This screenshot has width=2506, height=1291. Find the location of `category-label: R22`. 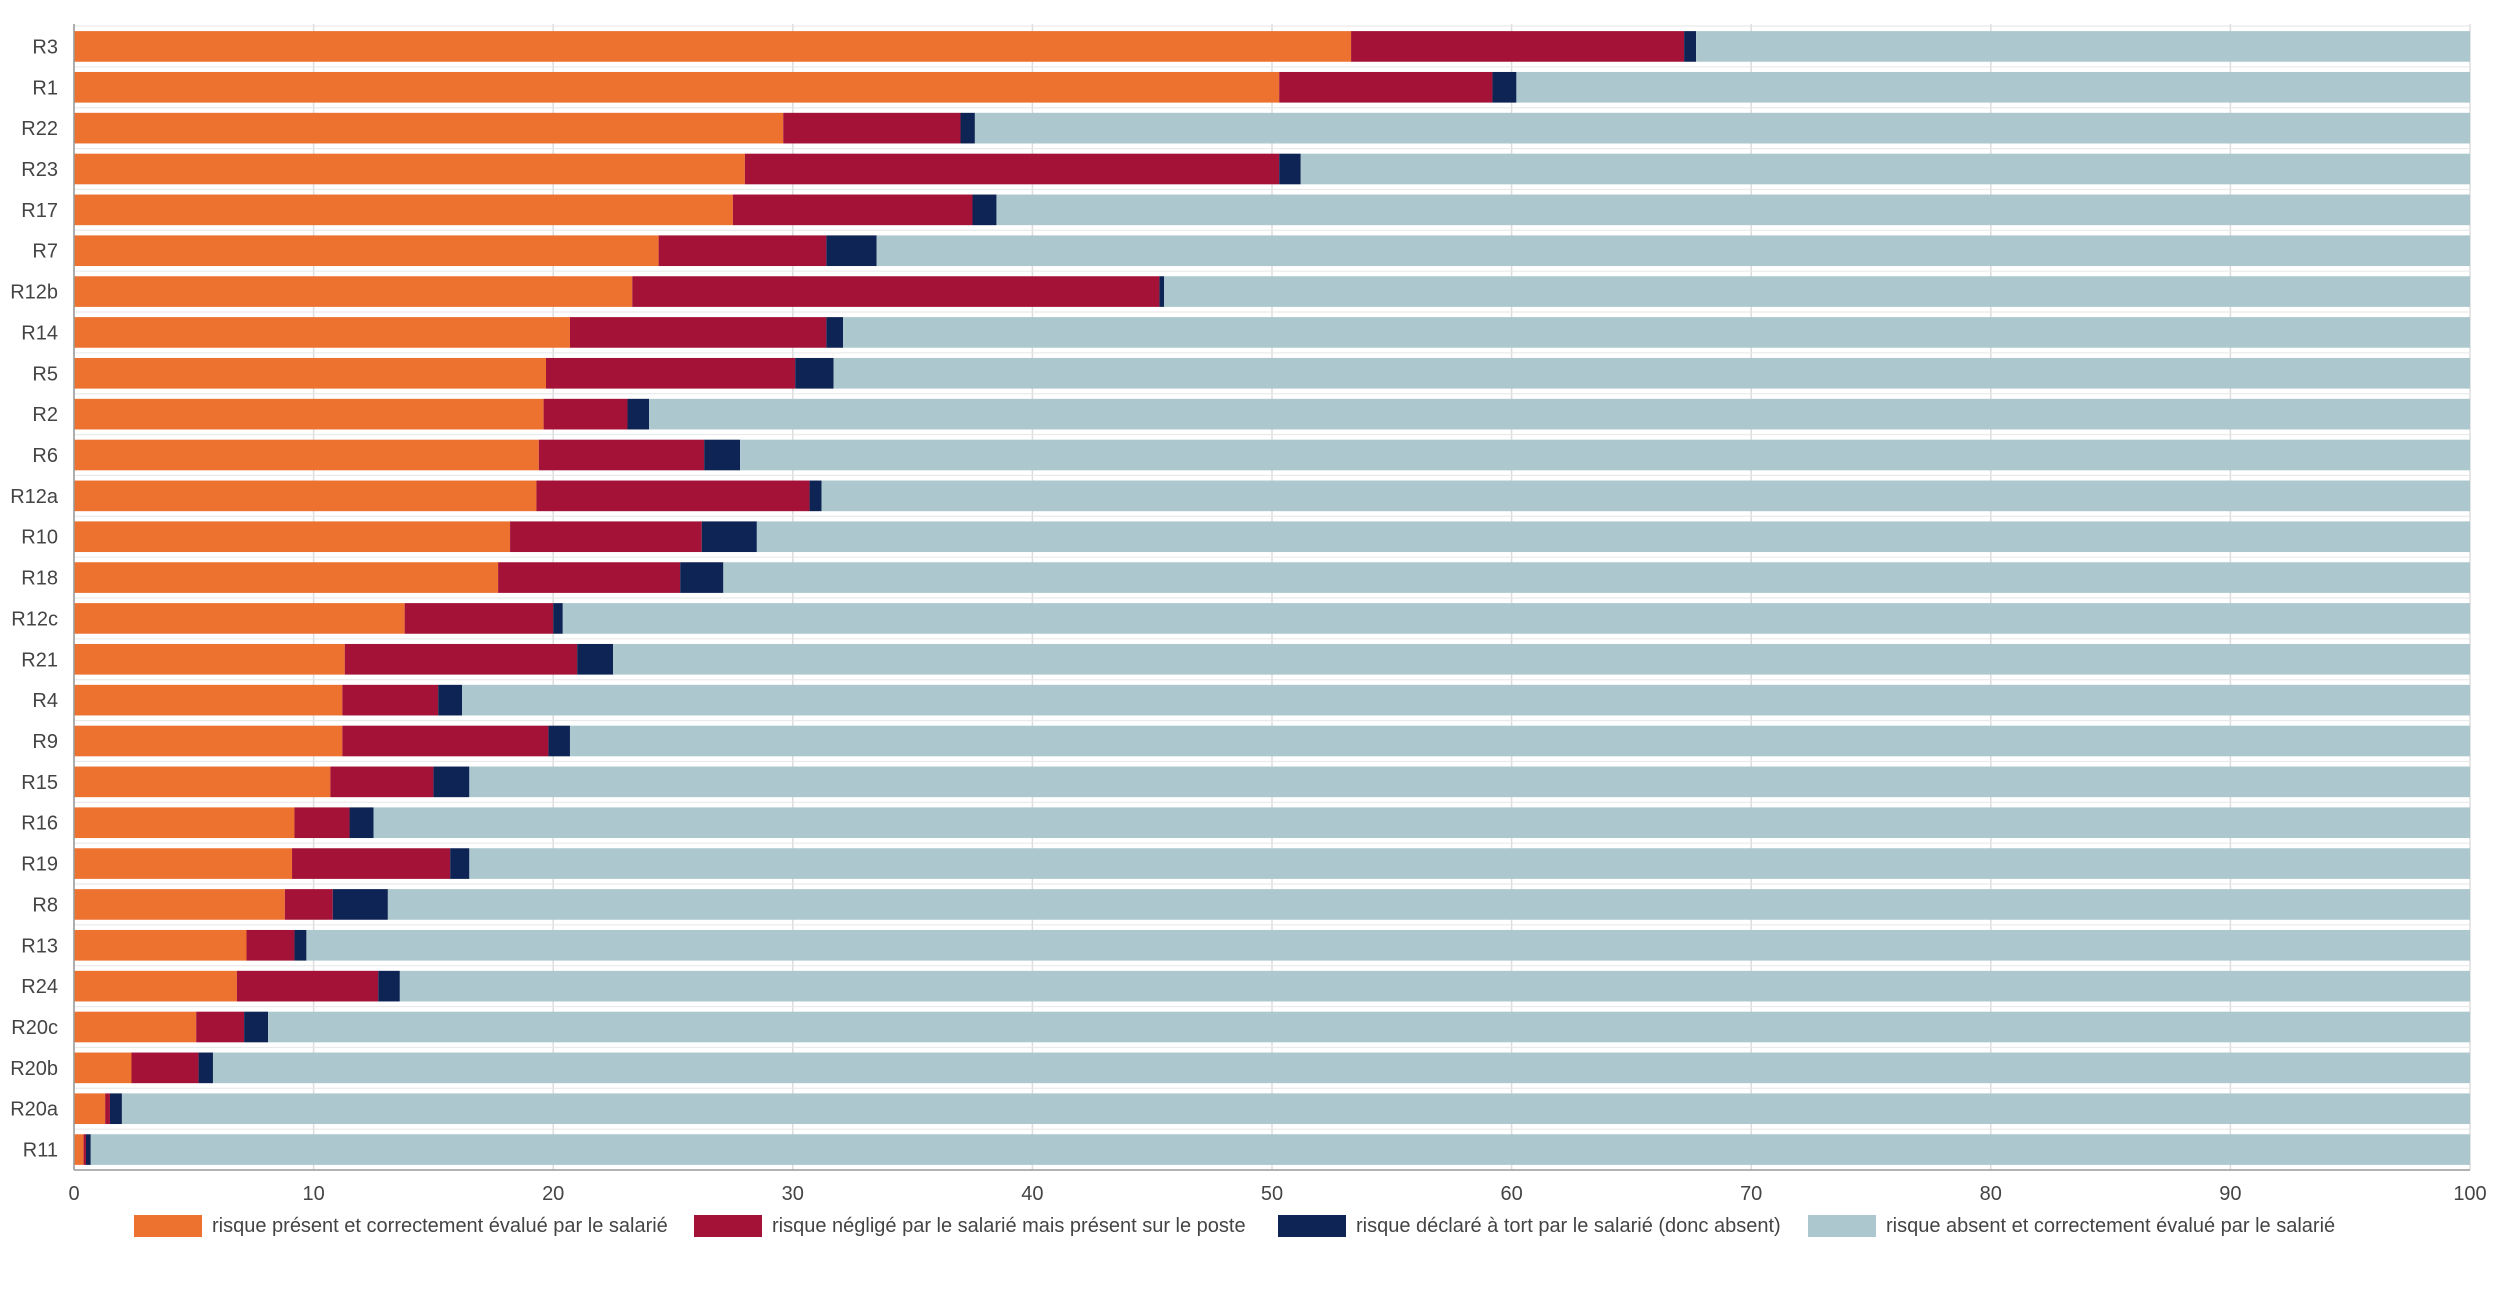

category-label: R22 is located at coordinates (39, 129).